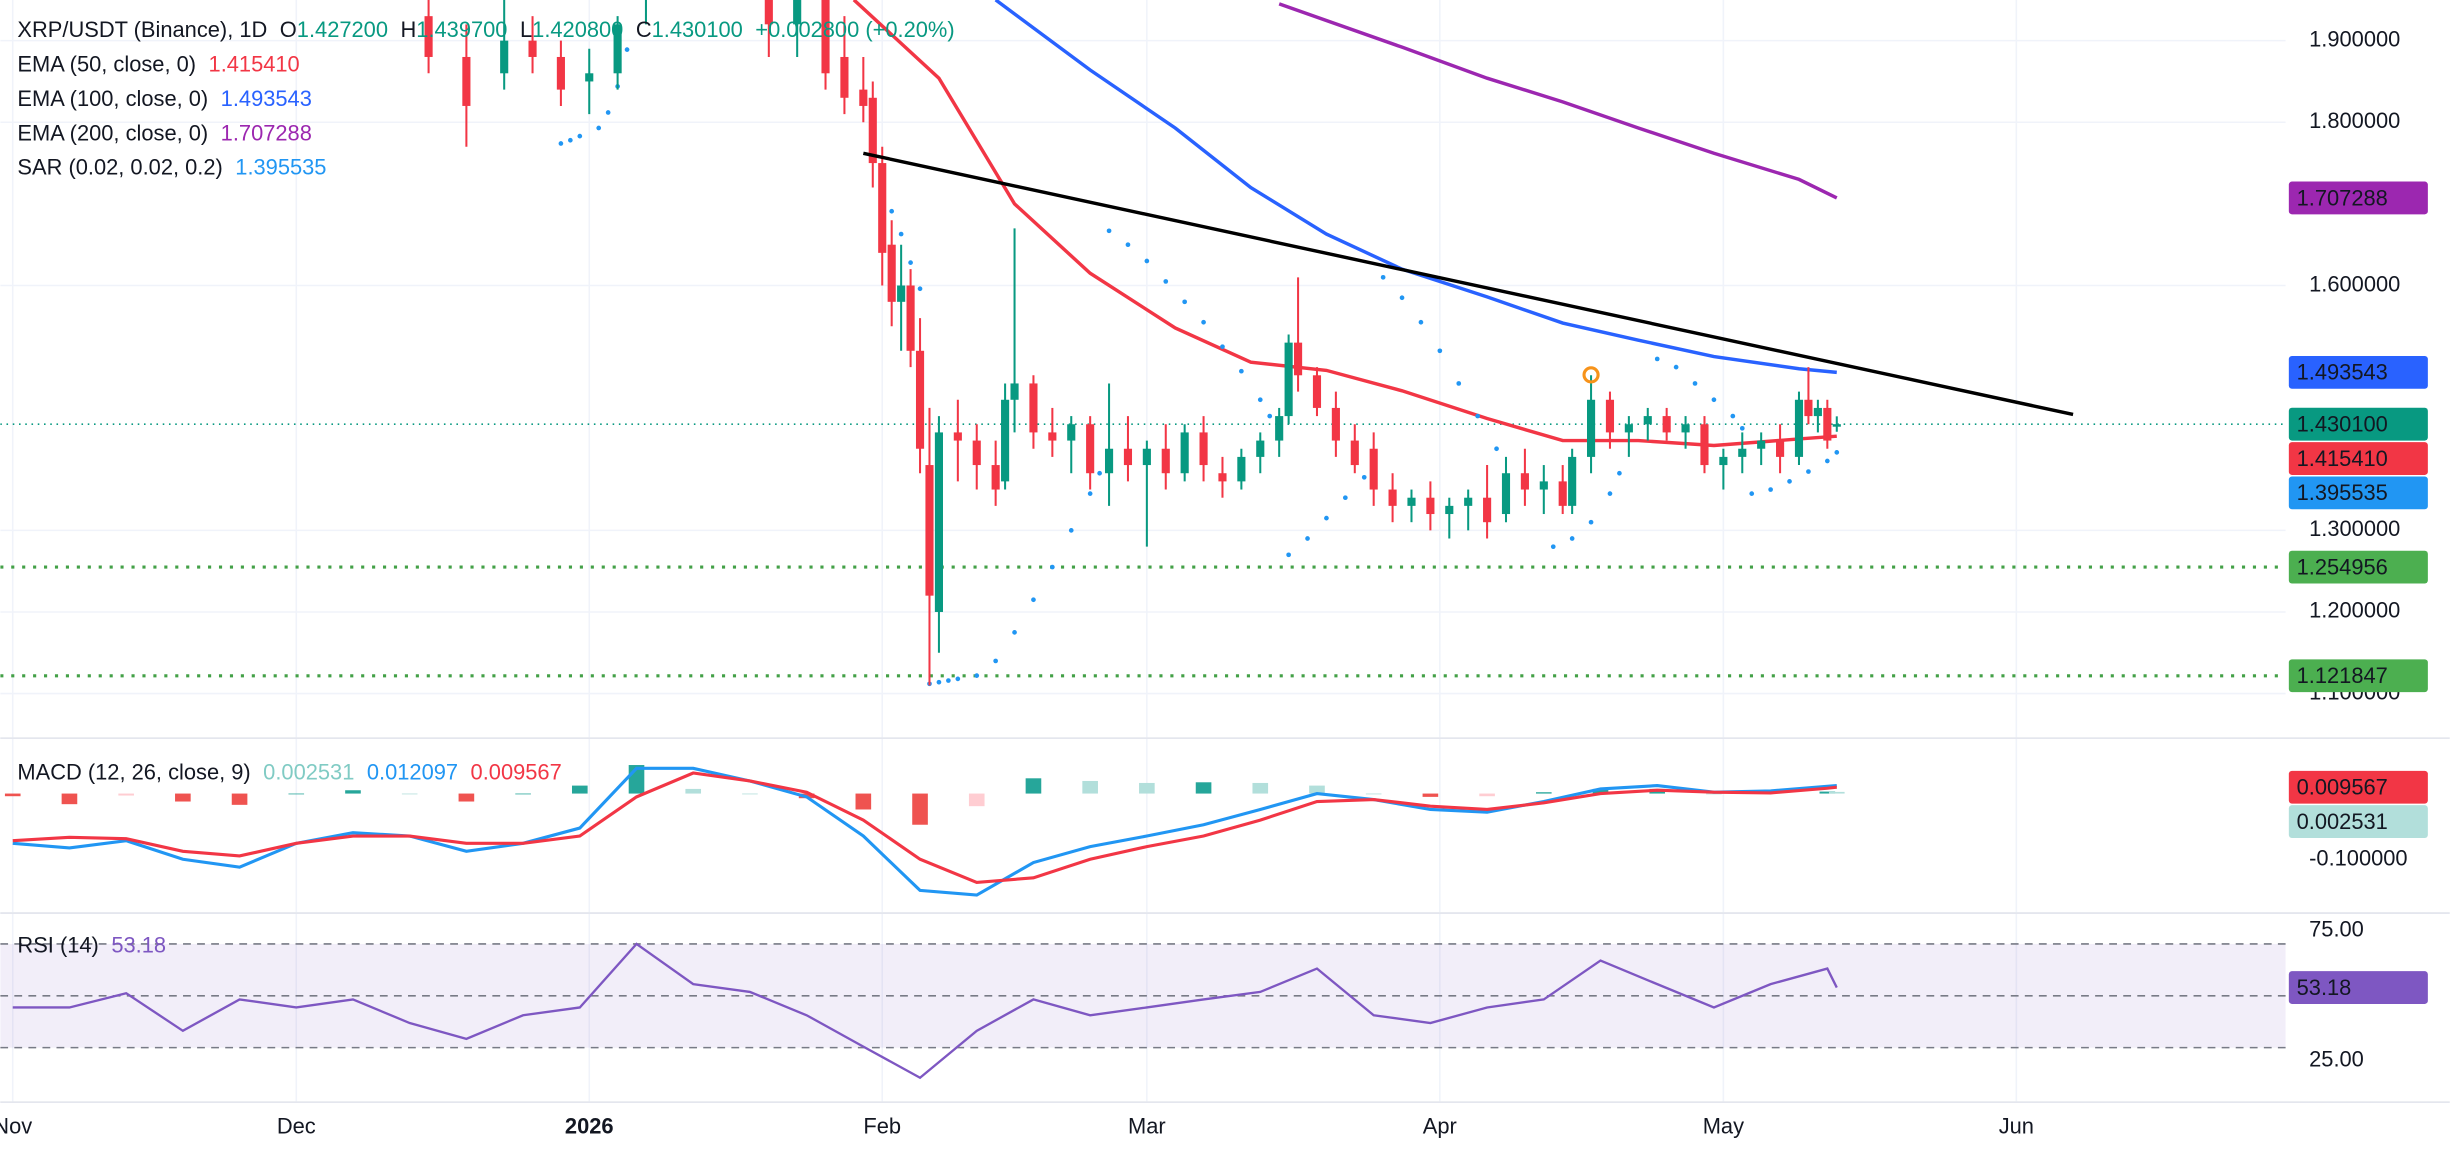  I want to click on indicator-value: 1.493543, so click(266, 98).